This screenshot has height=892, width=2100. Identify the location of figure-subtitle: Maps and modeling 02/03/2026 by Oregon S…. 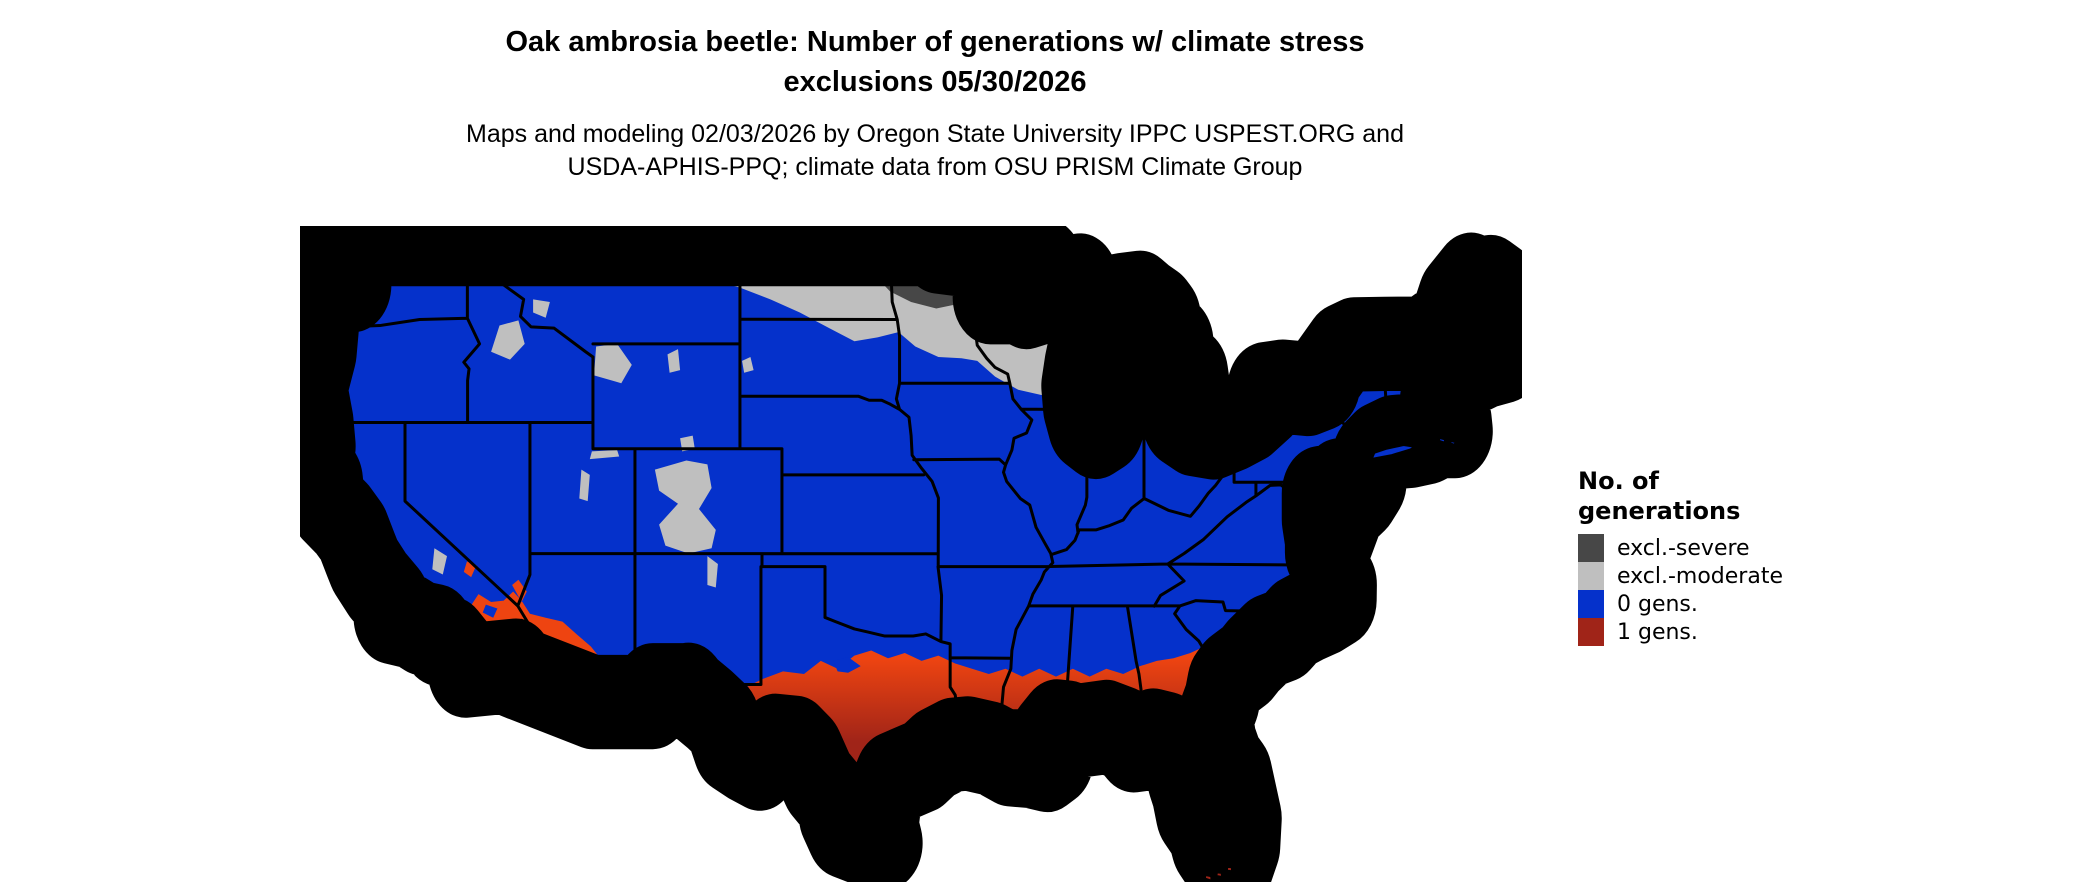
(935, 151).